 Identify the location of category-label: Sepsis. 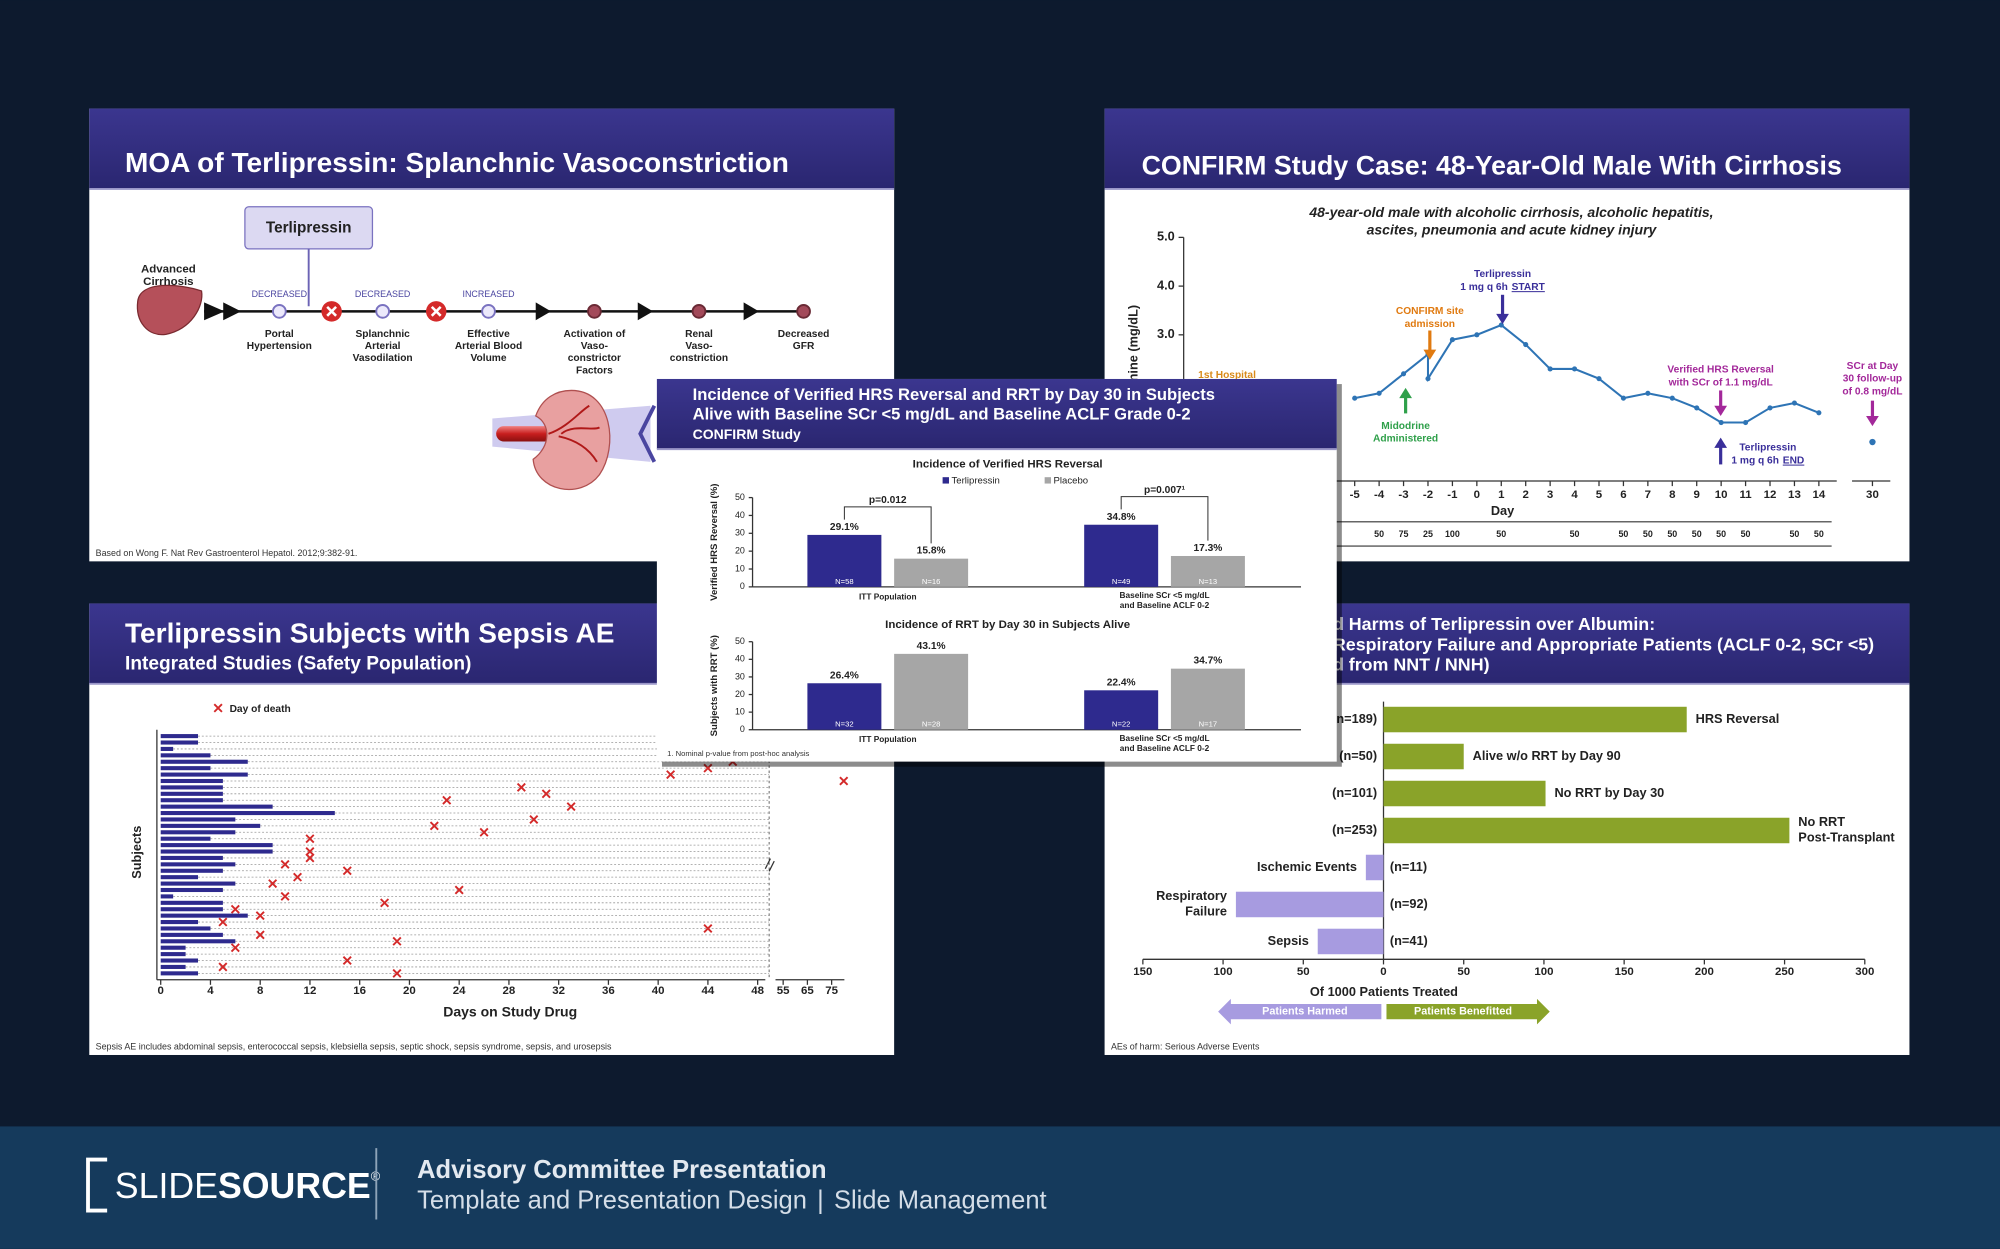
(1288, 940).